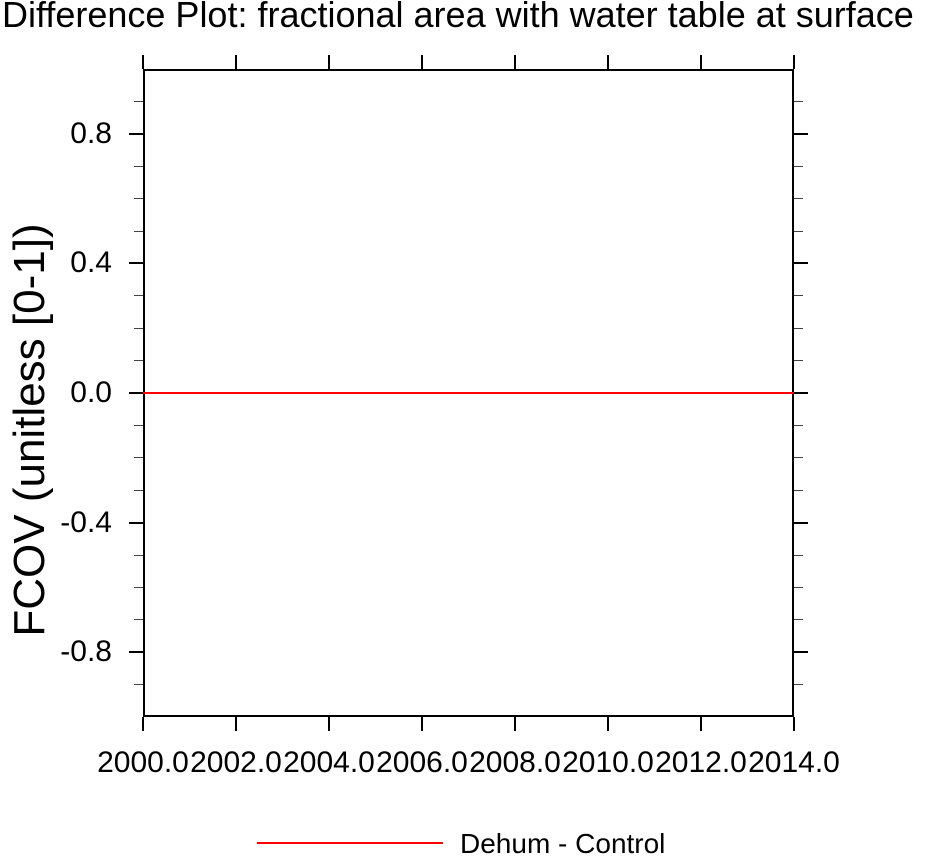 The image size is (937, 857). Describe the element at coordinates (91, 392) in the screenshot. I see `y-tick-label: 0.0` at that location.